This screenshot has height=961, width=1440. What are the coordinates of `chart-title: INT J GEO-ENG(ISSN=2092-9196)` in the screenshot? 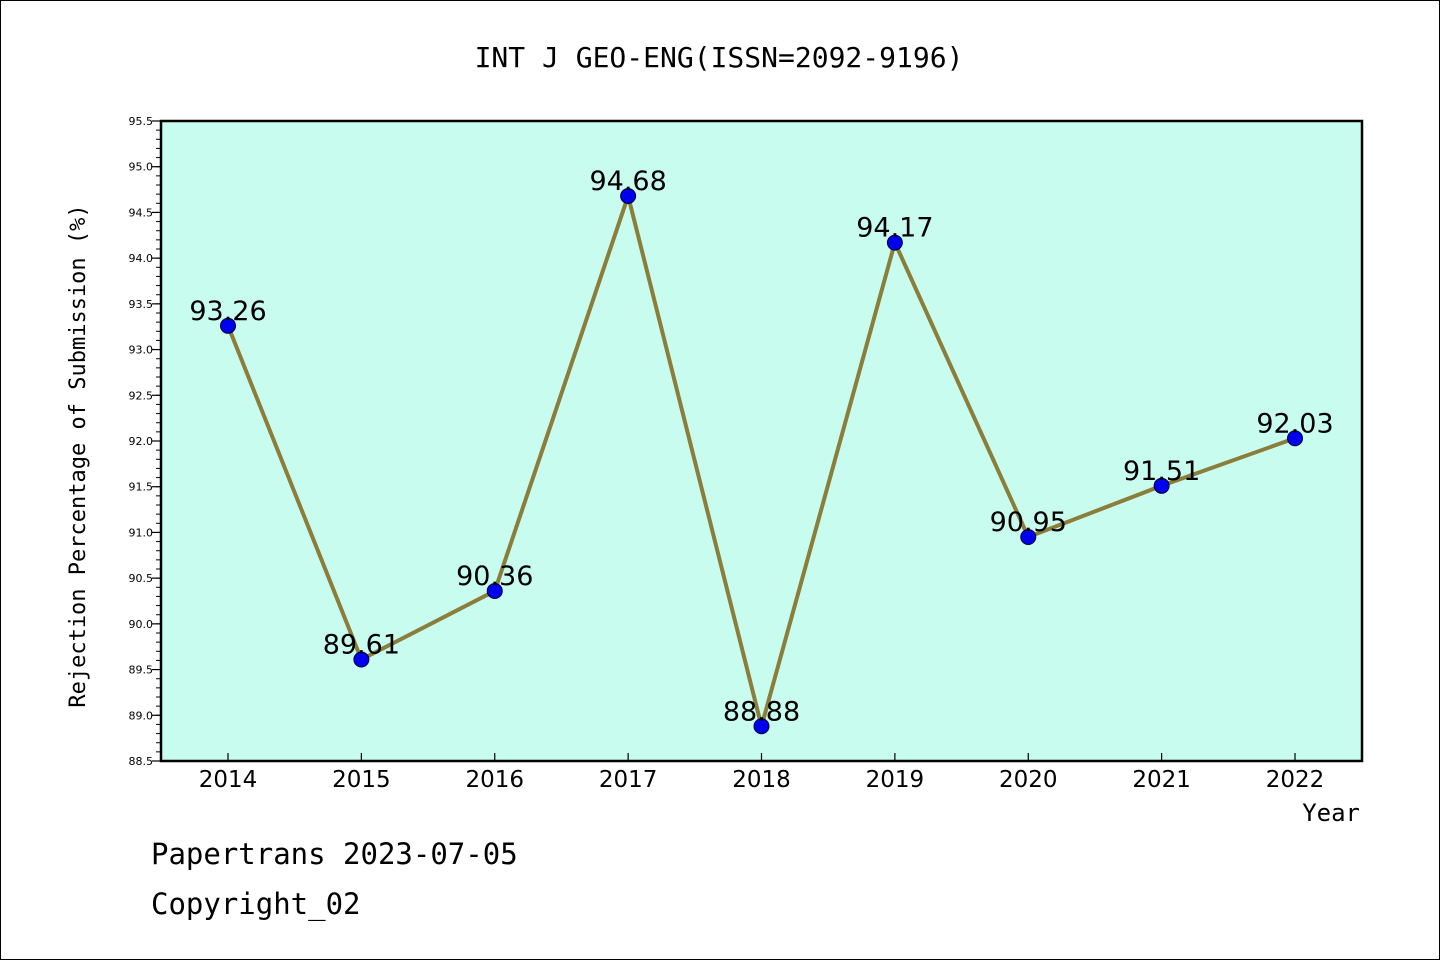 It's located at (719, 57).